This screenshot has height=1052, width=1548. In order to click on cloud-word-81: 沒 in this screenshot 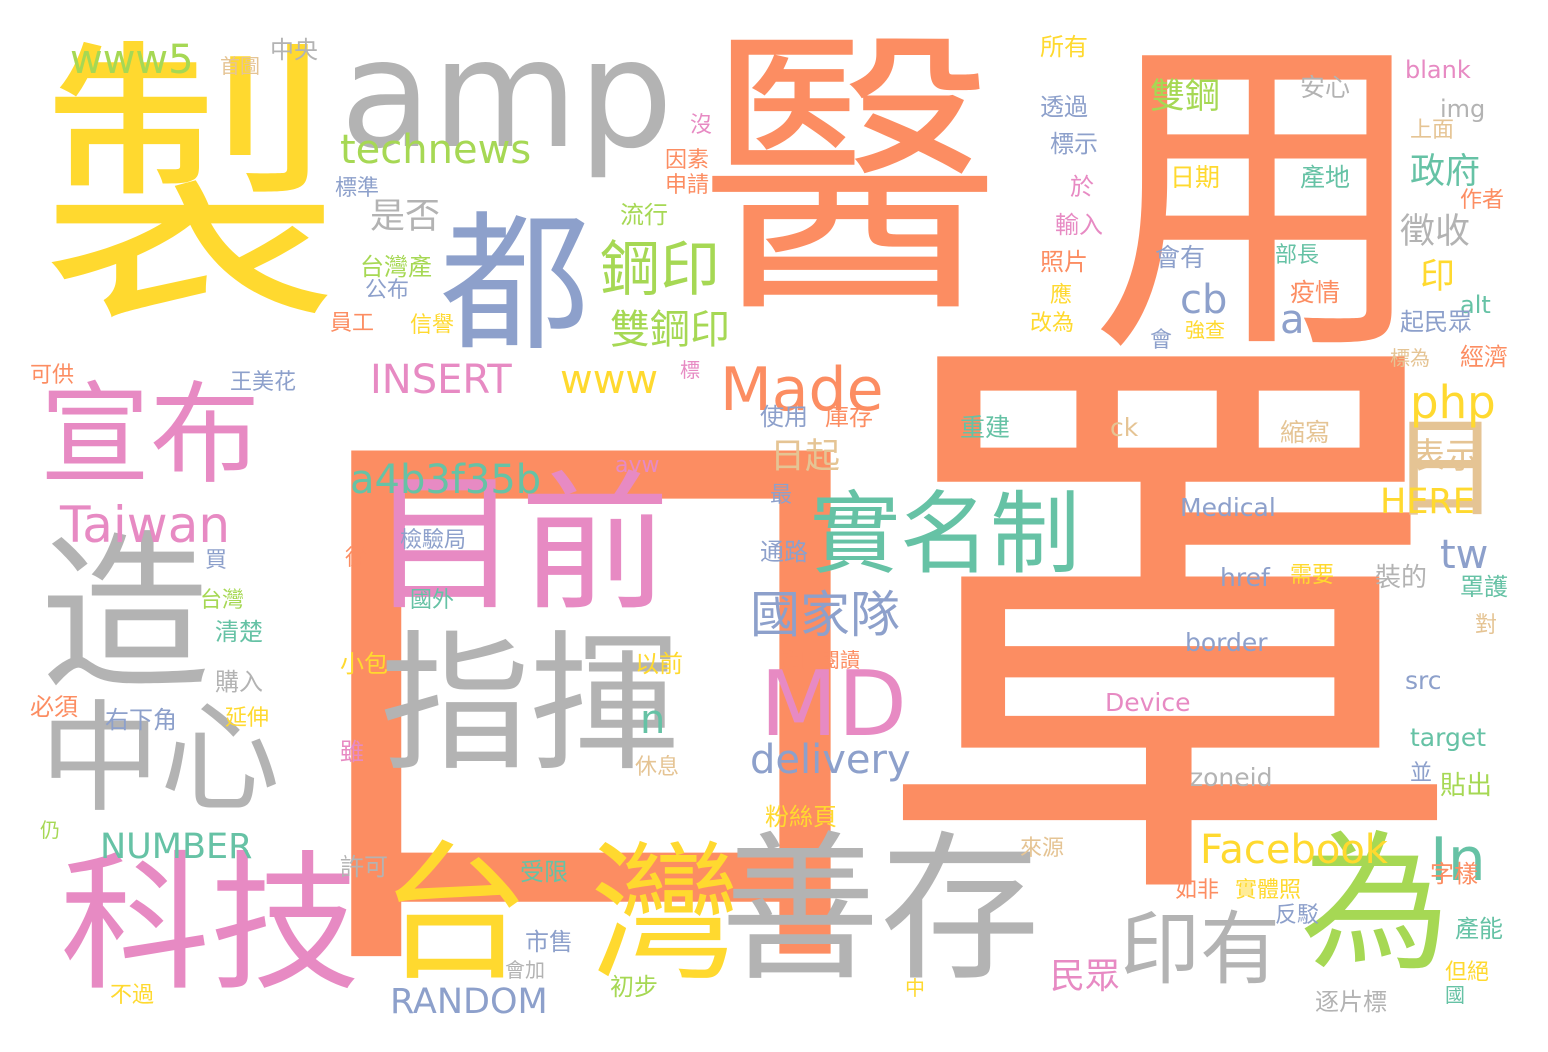, I will do `click(701, 125)`.